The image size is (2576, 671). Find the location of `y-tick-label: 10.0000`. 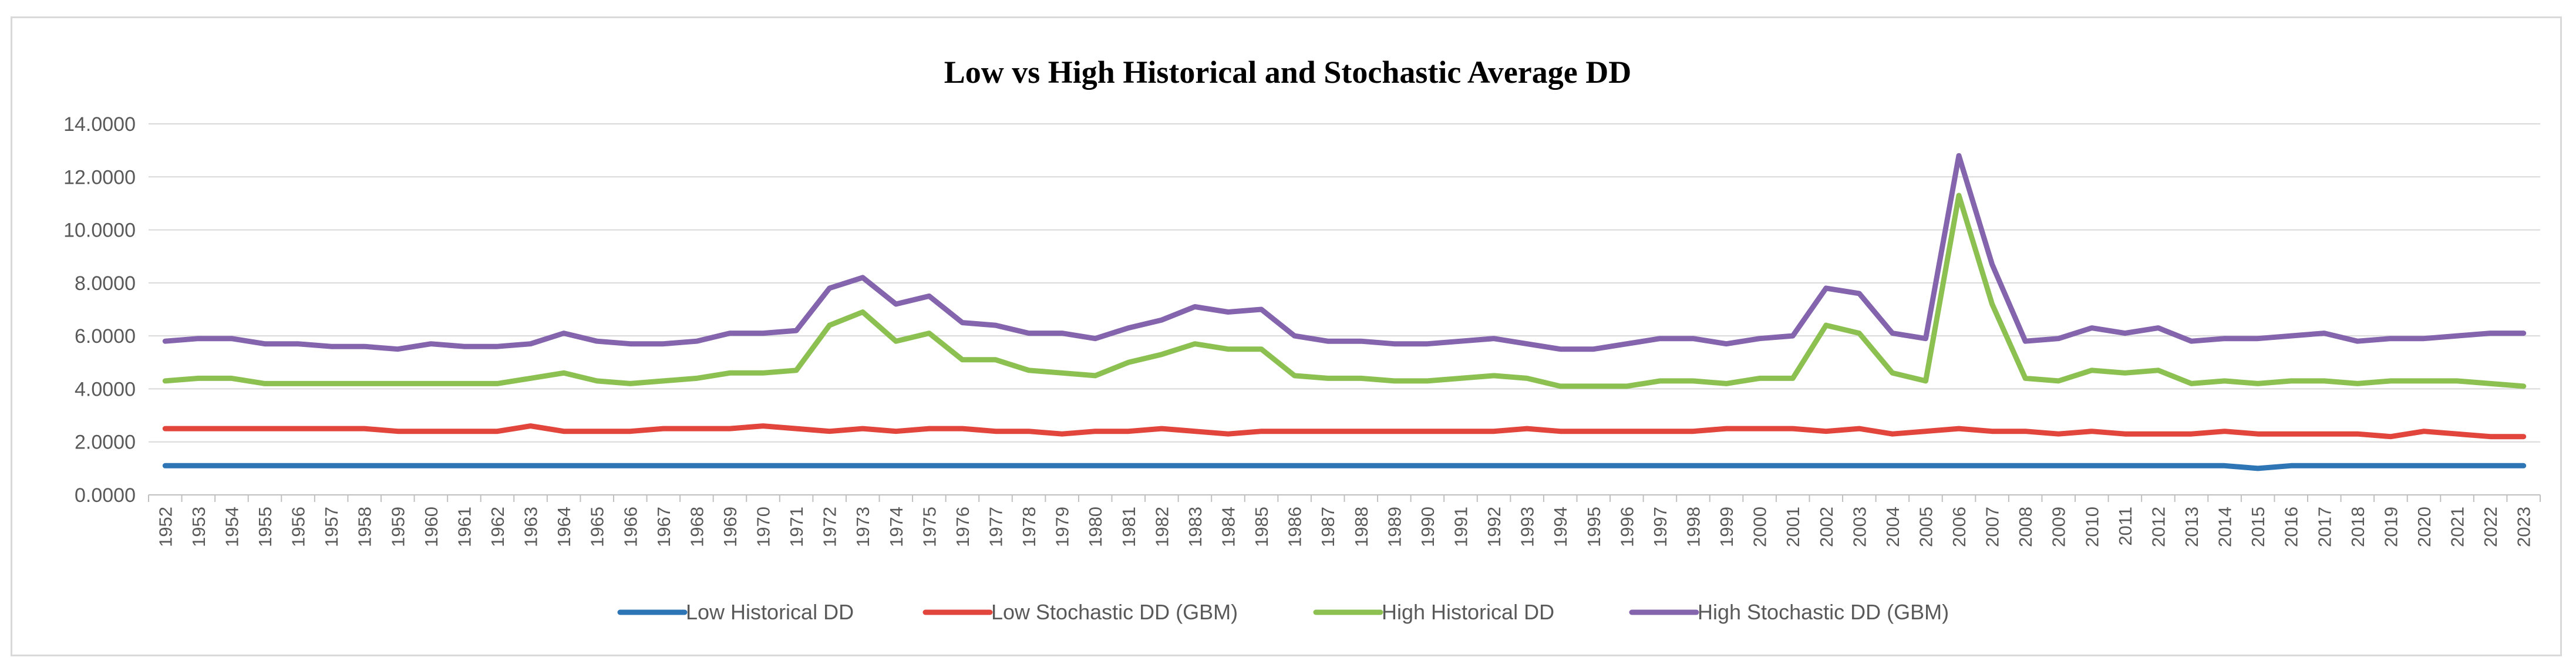

y-tick-label: 10.0000 is located at coordinates (99, 231).